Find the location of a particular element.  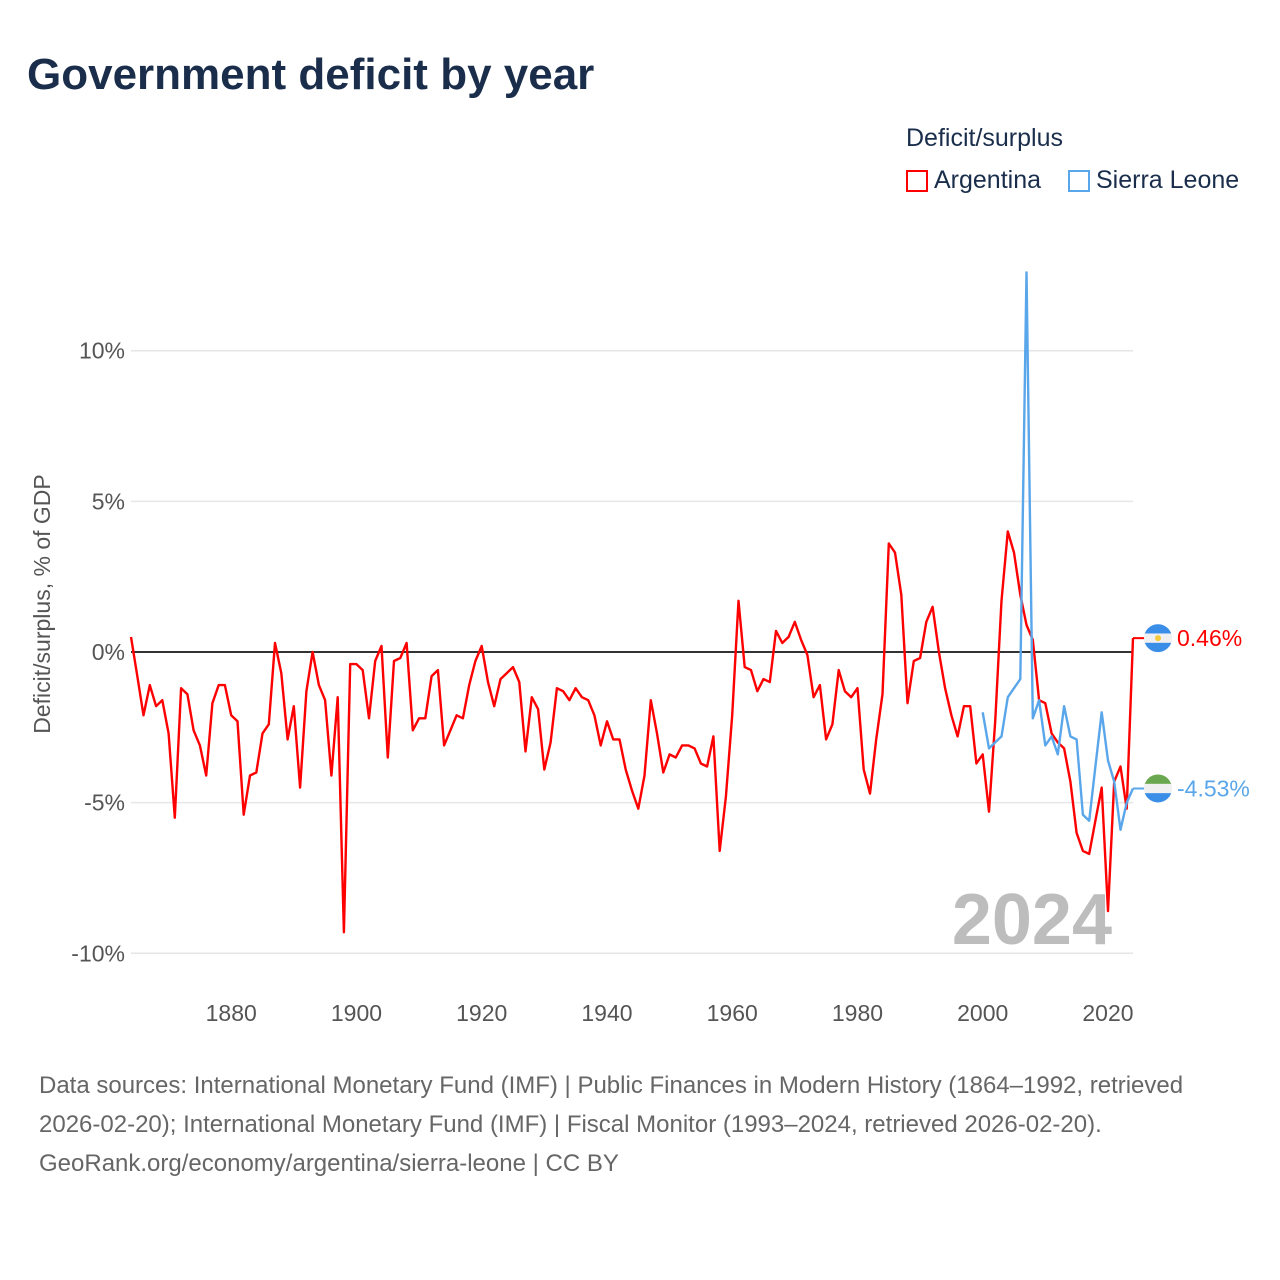

x-tick-label: 2020 is located at coordinates (1107, 1013).